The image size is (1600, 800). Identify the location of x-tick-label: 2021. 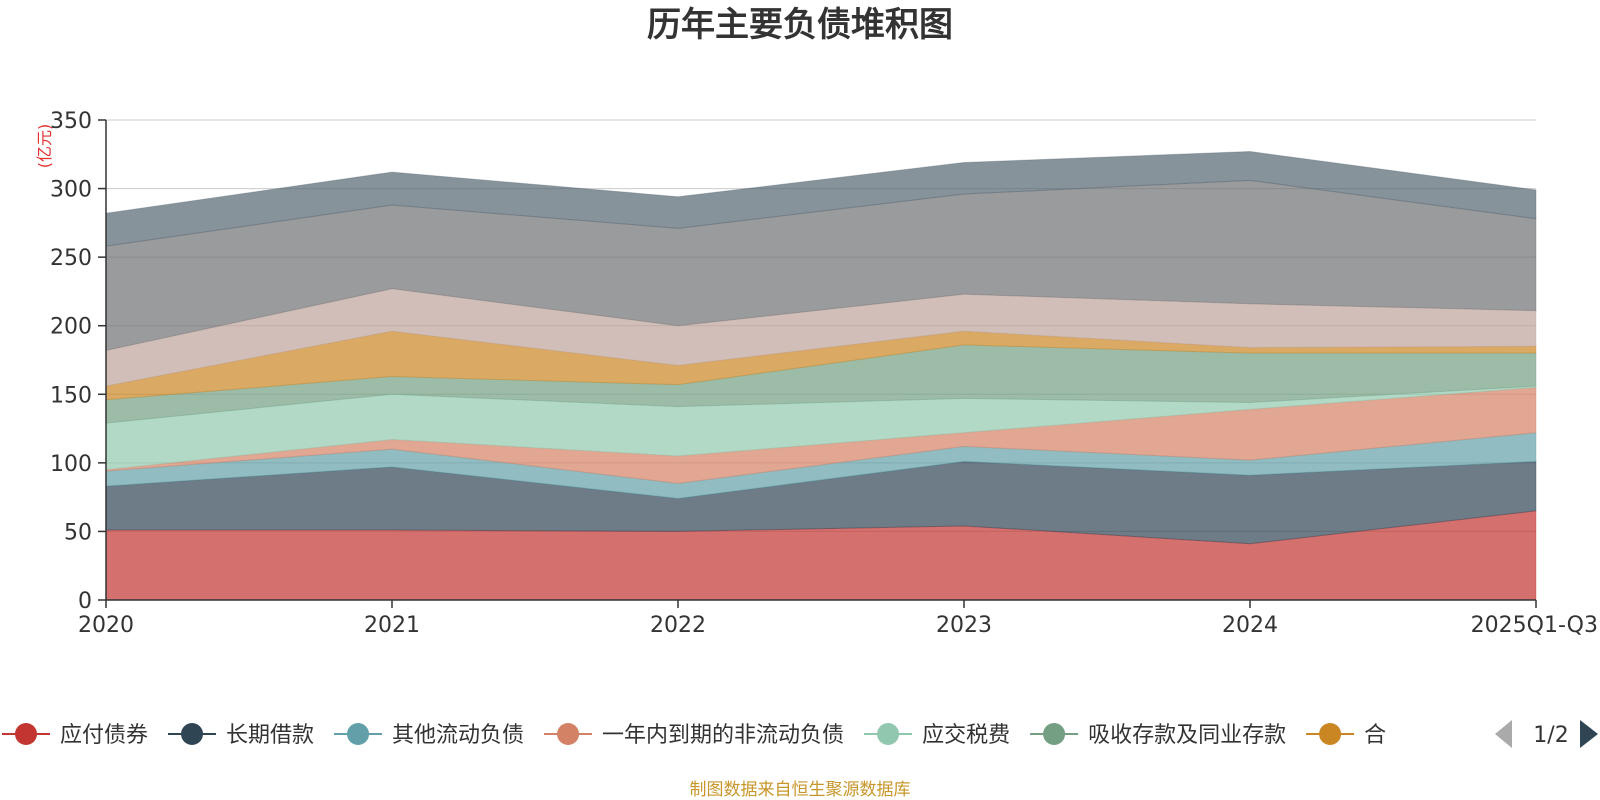
(392, 625).